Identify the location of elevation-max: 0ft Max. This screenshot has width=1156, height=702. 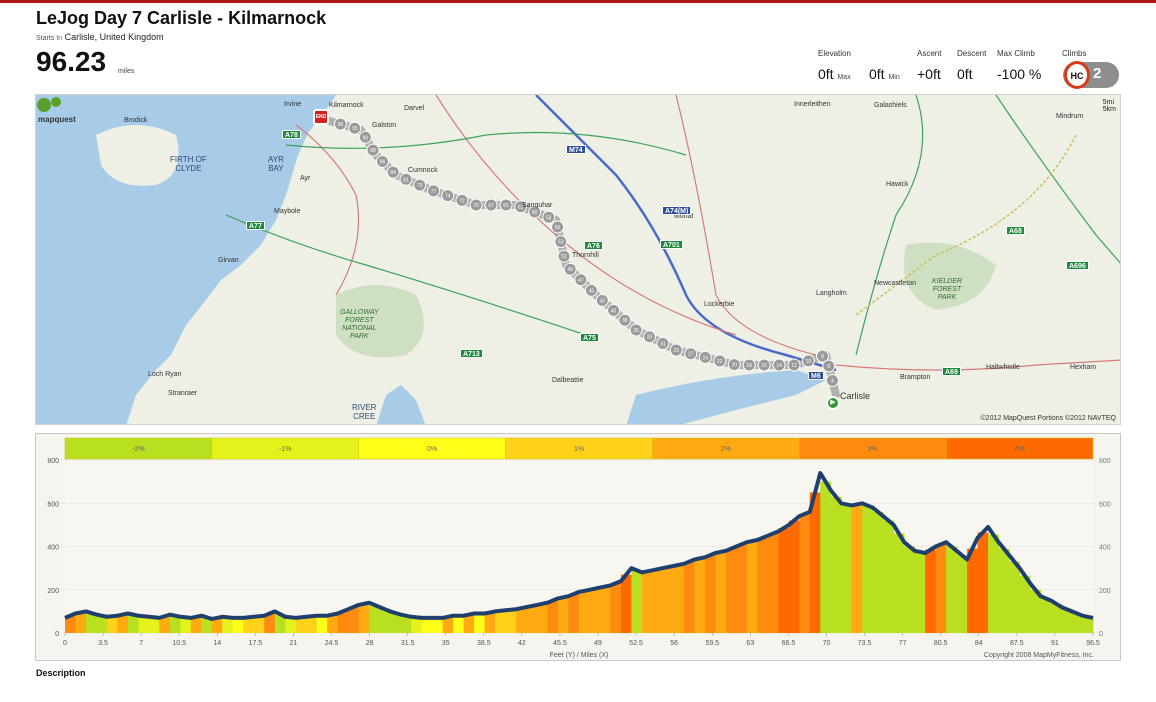
(834, 74).